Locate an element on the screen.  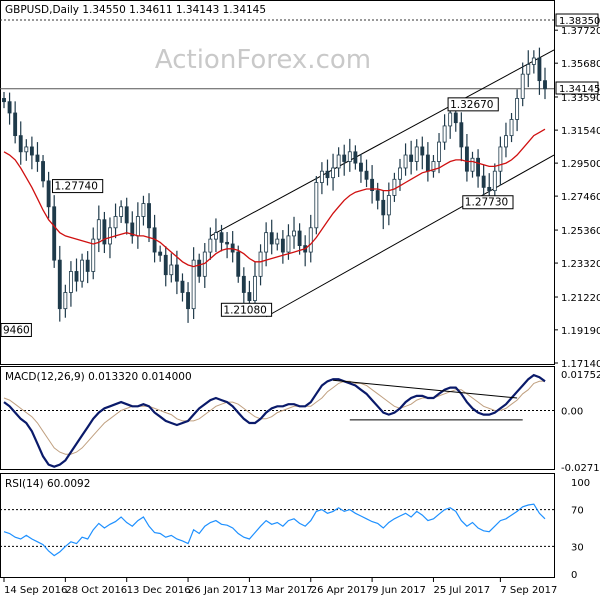
y-tick-label: 1.17140 is located at coordinates (580, 364).